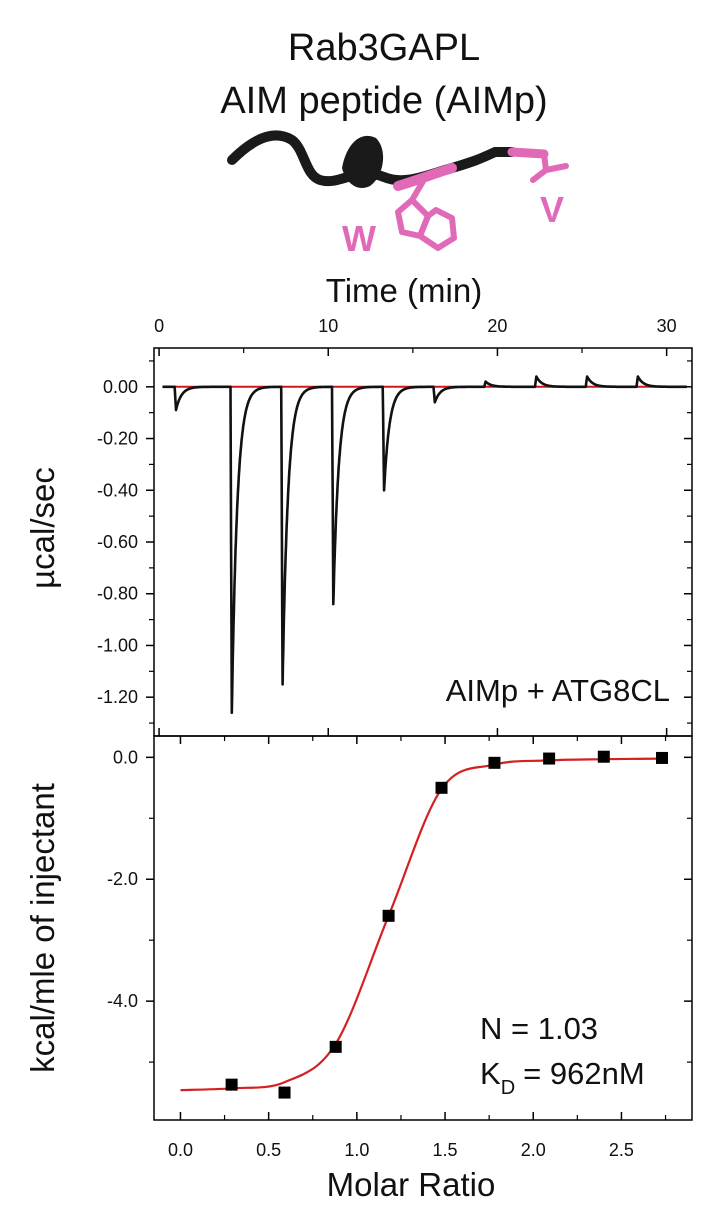  What do you see at coordinates (122, 879) in the screenshot?
I see `isotherm-y-tick-label: -2.0` at bounding box center [122, 879].